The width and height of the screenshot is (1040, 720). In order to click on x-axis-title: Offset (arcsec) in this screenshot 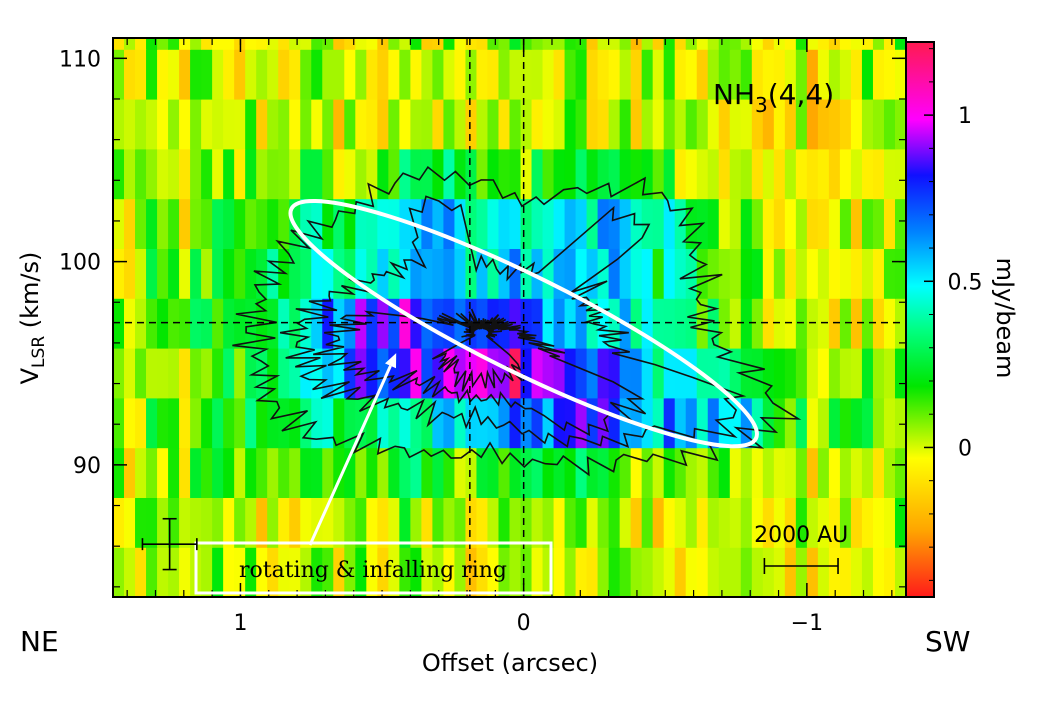, I will do `click(510, 663)`.